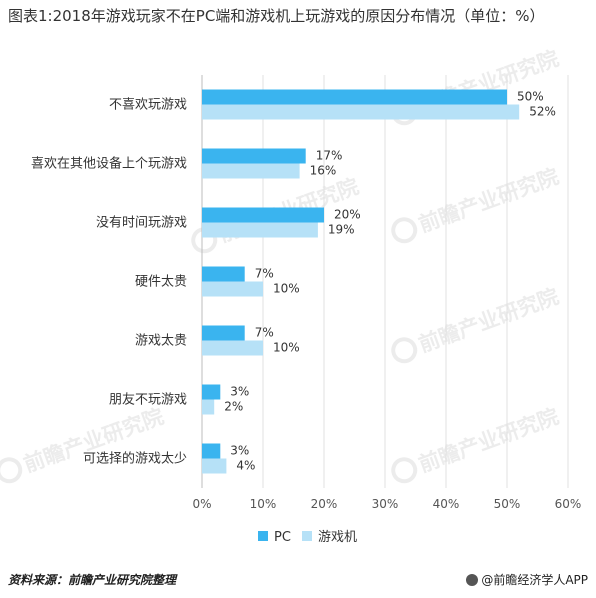 Image resolution: width=596 pixels, height=598 pixels. Describe the element at coordinates (534, 580) in the screenshot. I see `brand-text: @前瞻经济学人APP` at that location.